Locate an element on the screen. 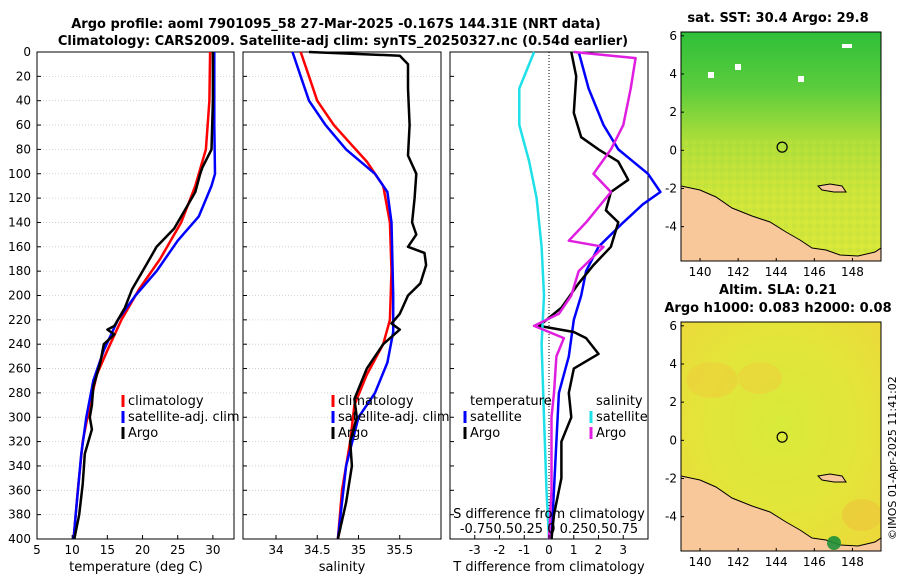 The width and height of the screenshot is (900, 580). x-tick-label: 10 is located at coordinates (72, 550).